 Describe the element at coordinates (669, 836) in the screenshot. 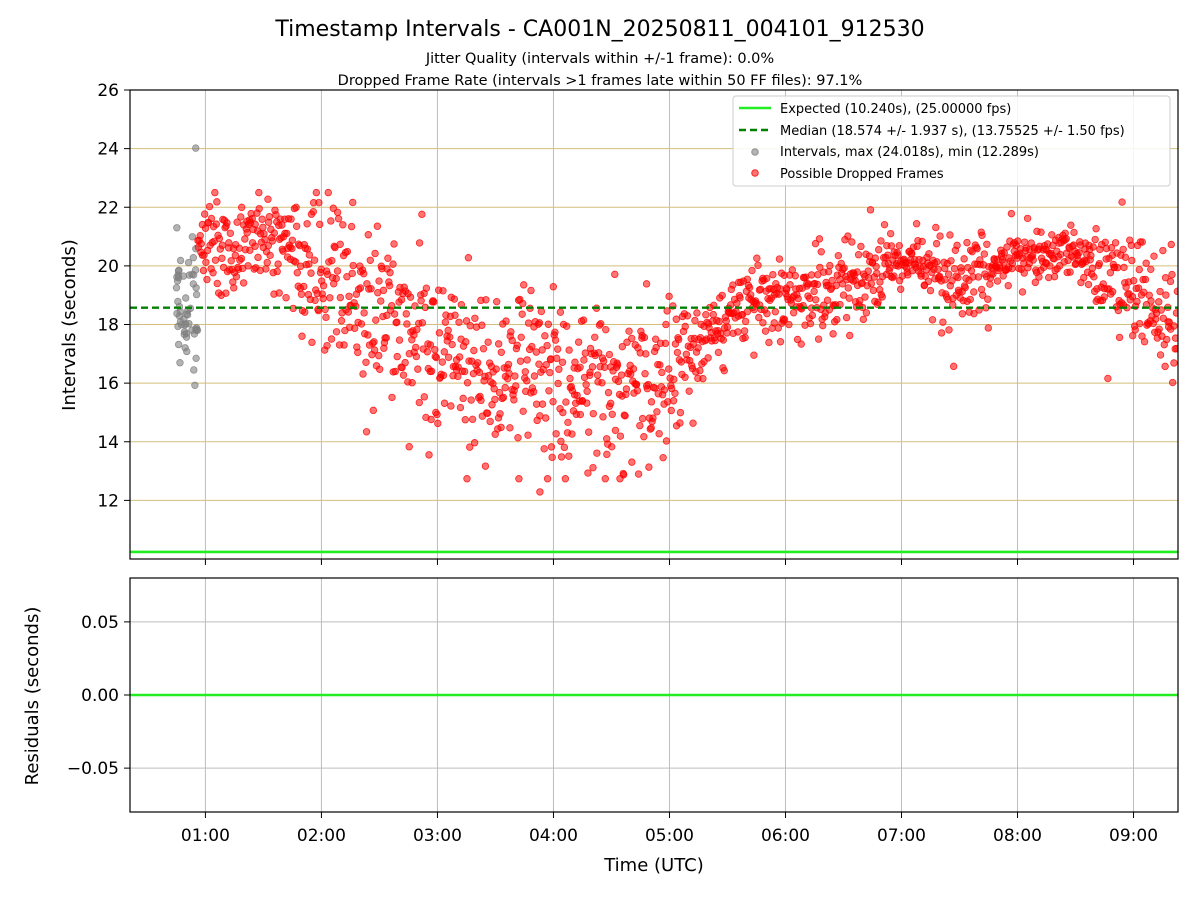

I see `residuals-x-tick-label: 05:00` at that location.